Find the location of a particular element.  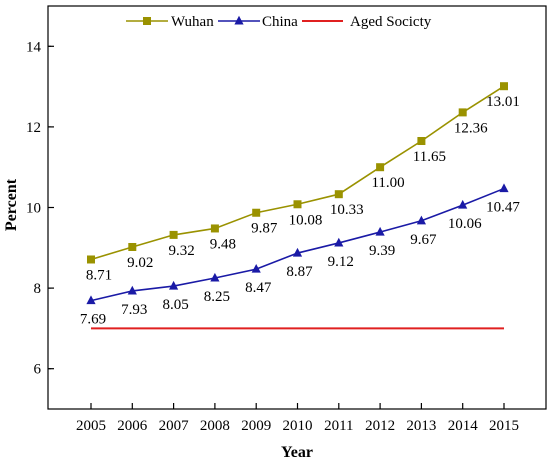

data-label: 8.47 is located at coordinates (258, 288).